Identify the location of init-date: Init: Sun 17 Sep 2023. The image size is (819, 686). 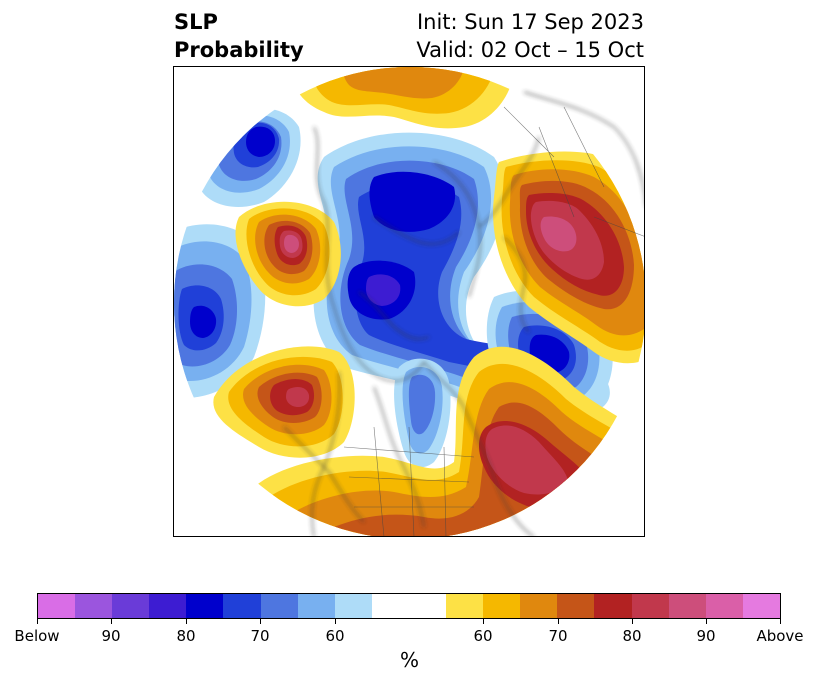
(530, 22).